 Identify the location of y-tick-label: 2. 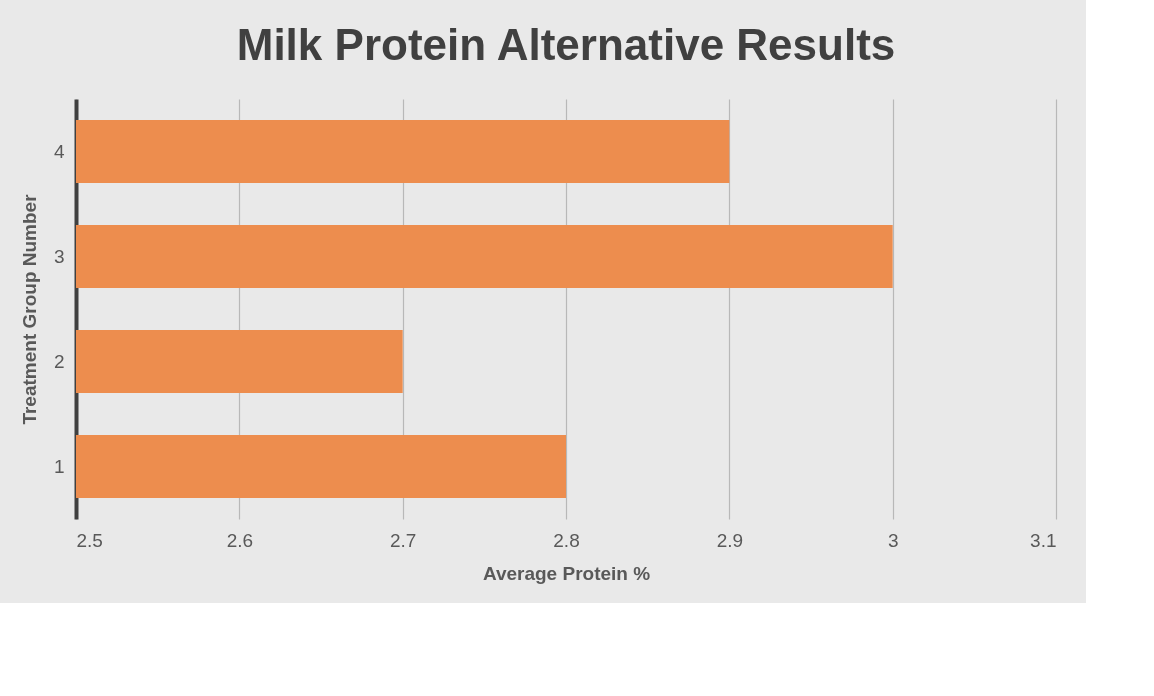
(59, 361).